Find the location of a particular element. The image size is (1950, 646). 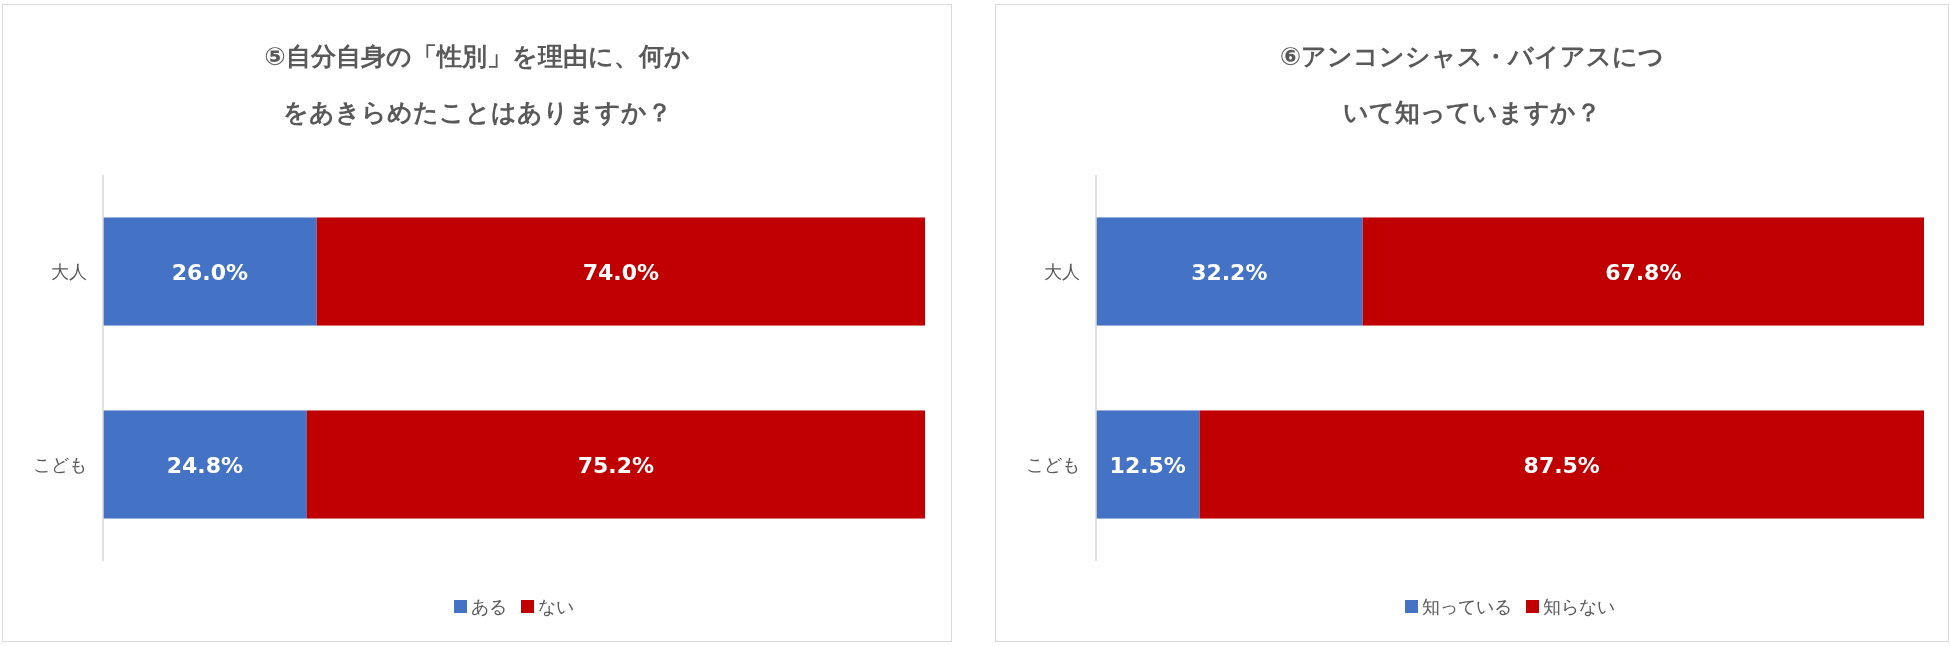

data-label: 67.8% is located at coordinates (1643, 272).